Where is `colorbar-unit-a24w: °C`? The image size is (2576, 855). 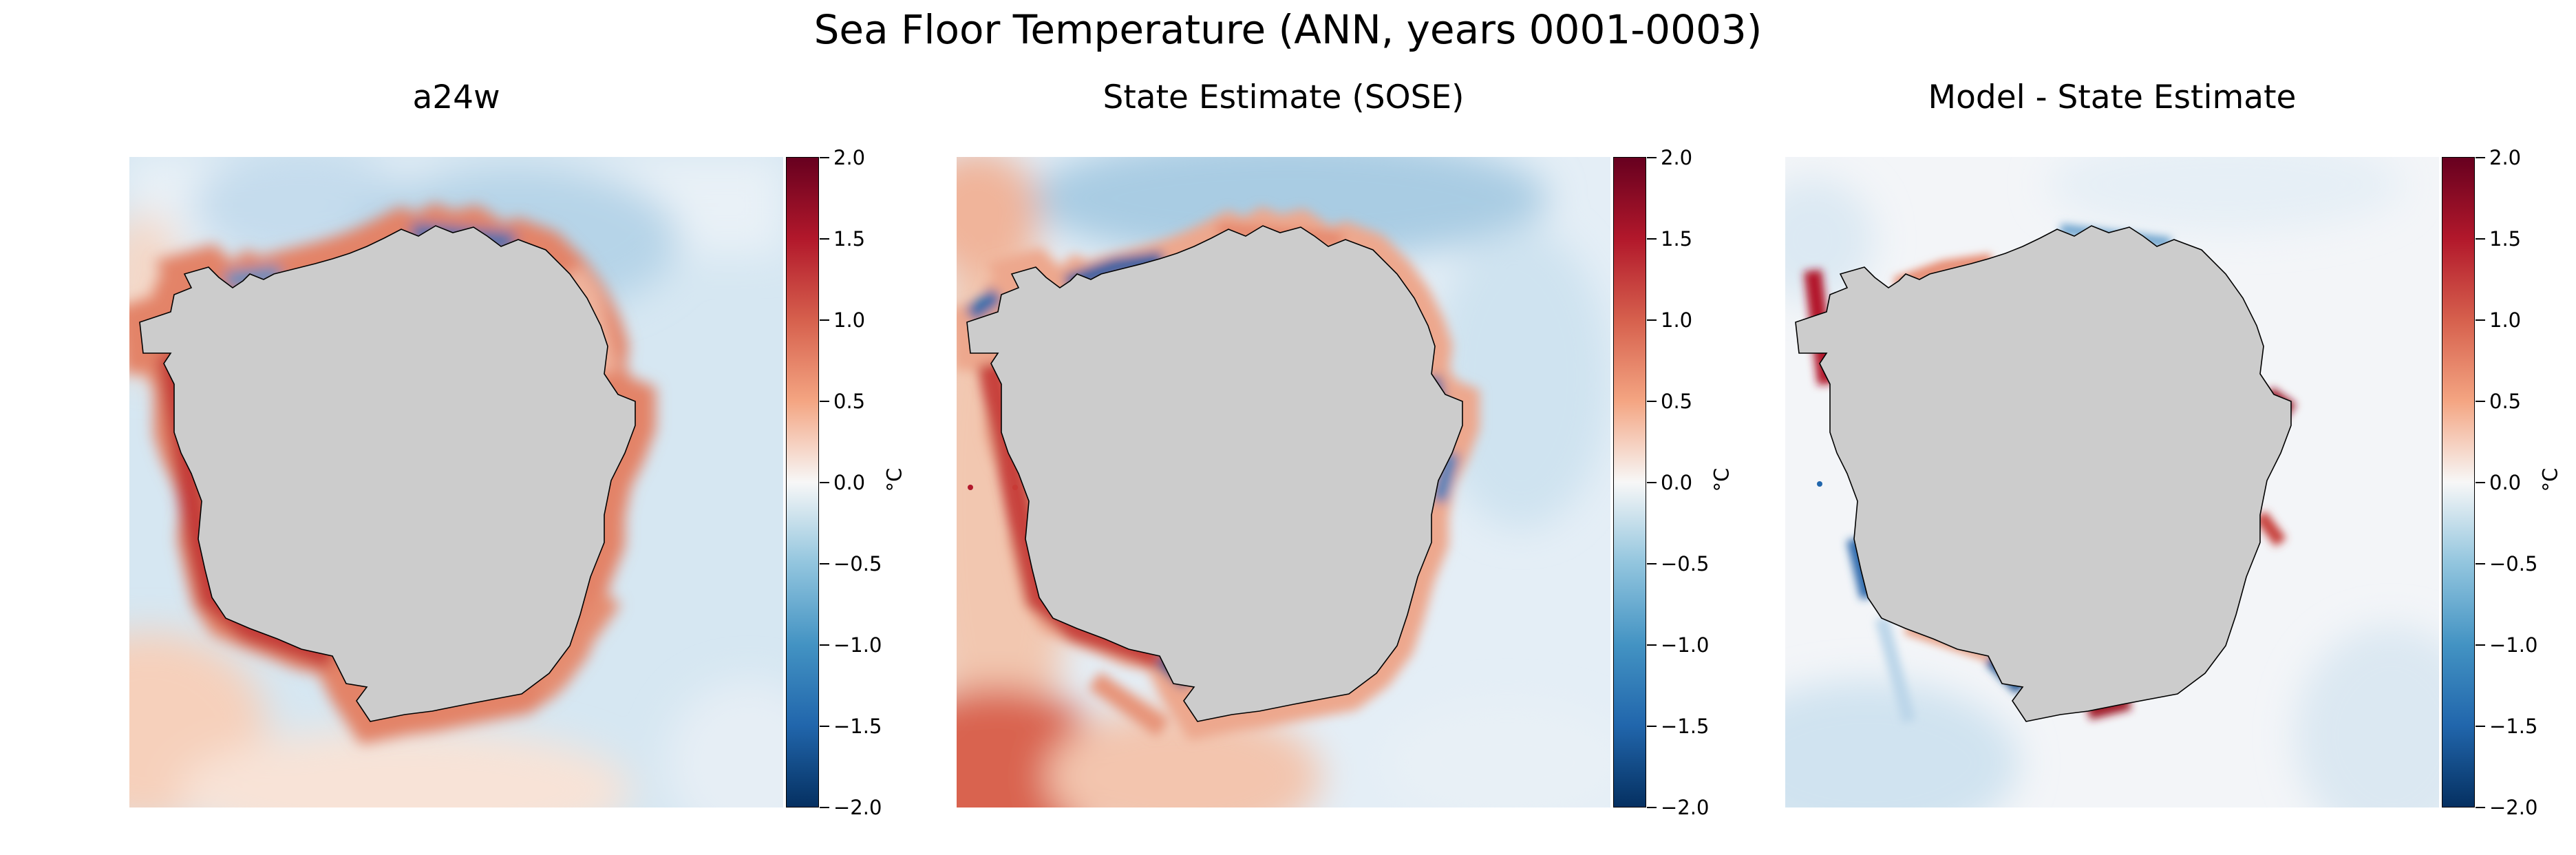 colorbar-unit-a24w: °C is located at coordinates (894, 479).